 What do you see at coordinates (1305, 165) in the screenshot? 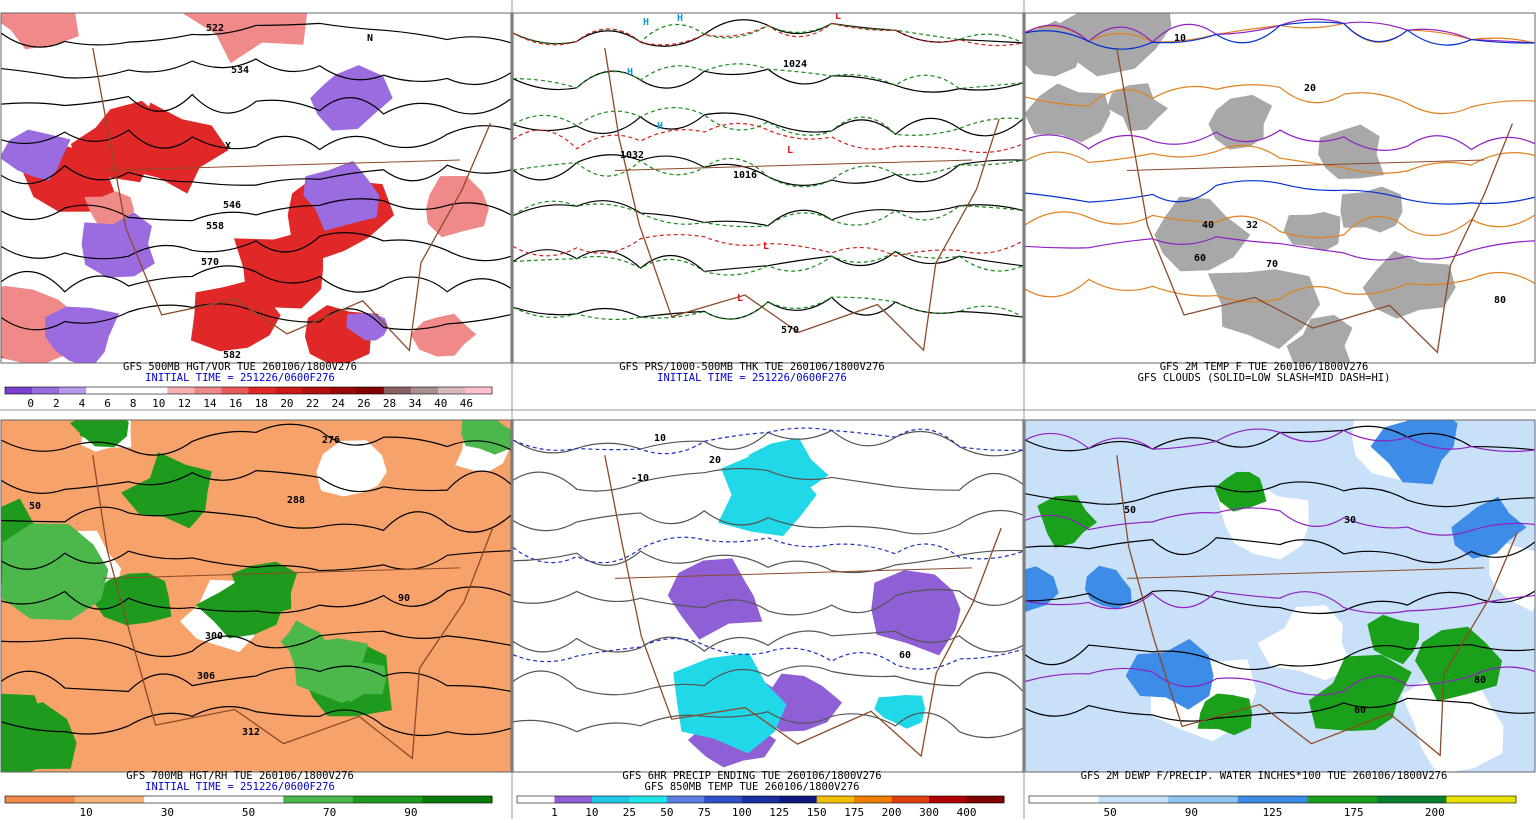
I see `border-line` at bounding box center [1305, 165].